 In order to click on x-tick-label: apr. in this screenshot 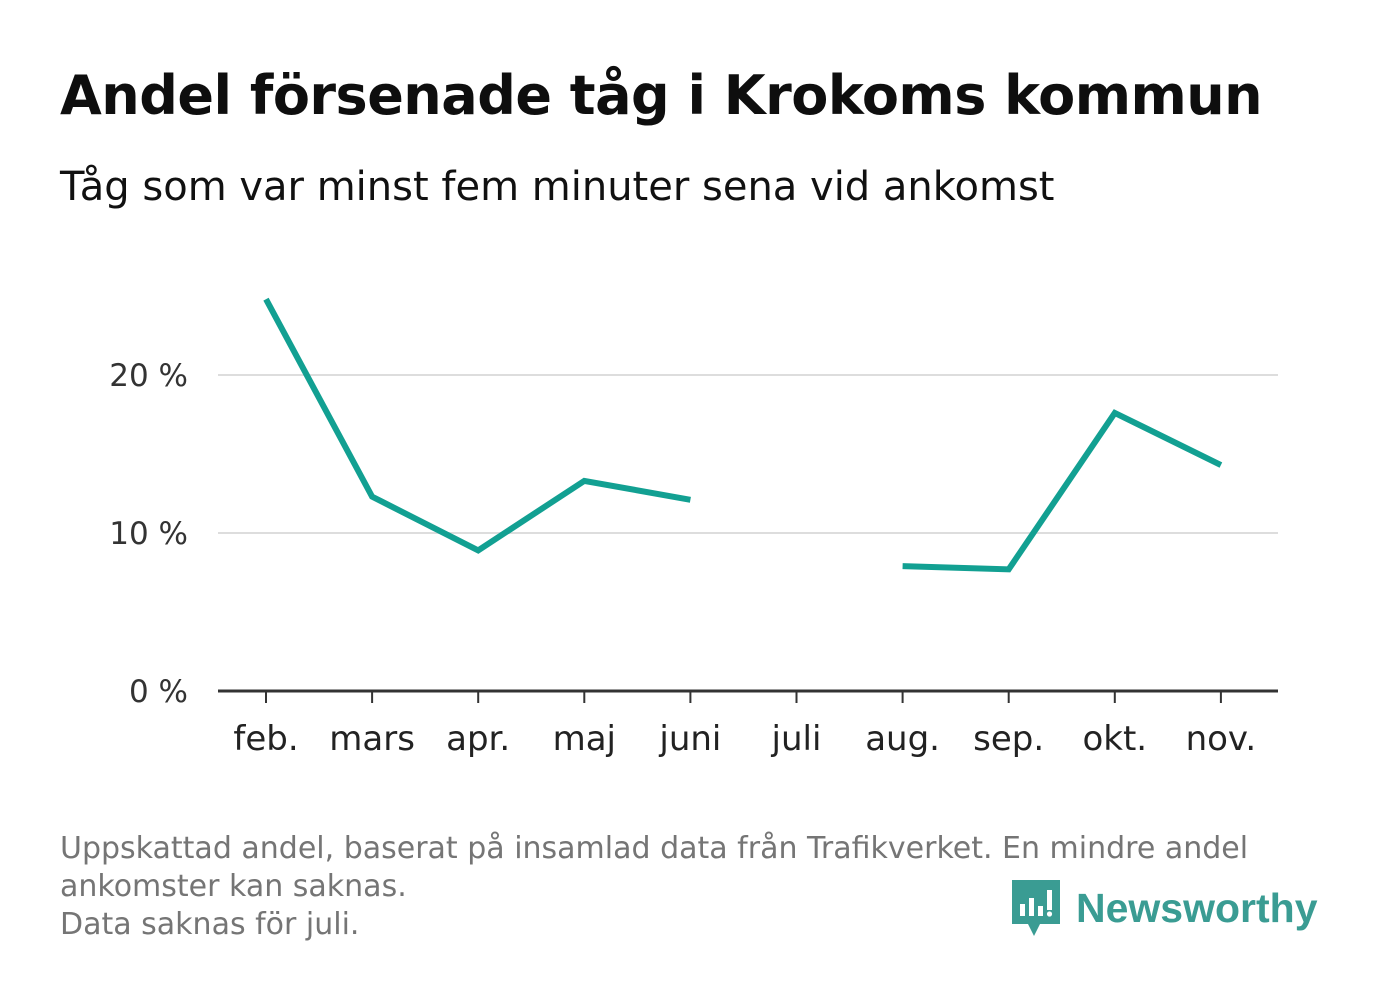, I will do `click(478, 739)`.